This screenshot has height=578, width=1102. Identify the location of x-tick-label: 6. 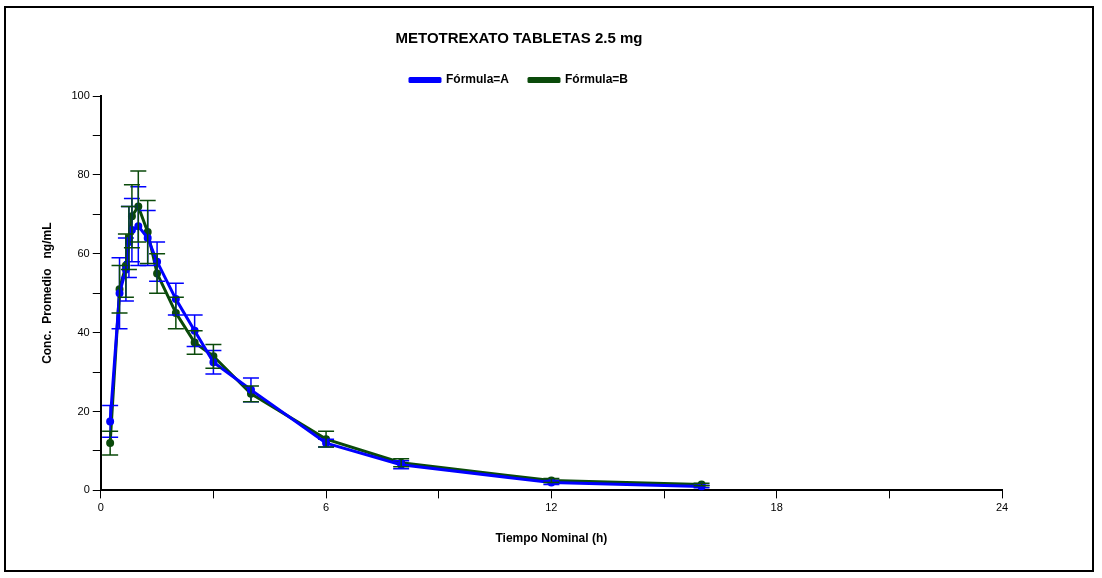
(326, 507).